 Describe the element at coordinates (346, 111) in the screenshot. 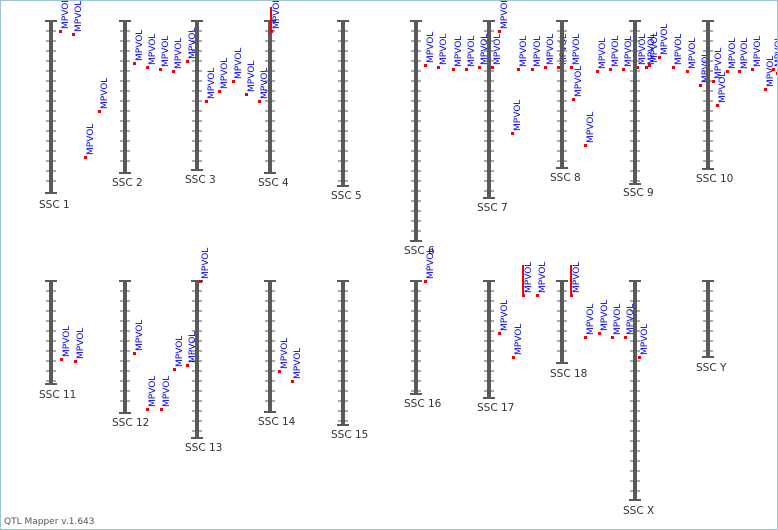

I see `chromosome-ssc-5: SSC 5` at that location.